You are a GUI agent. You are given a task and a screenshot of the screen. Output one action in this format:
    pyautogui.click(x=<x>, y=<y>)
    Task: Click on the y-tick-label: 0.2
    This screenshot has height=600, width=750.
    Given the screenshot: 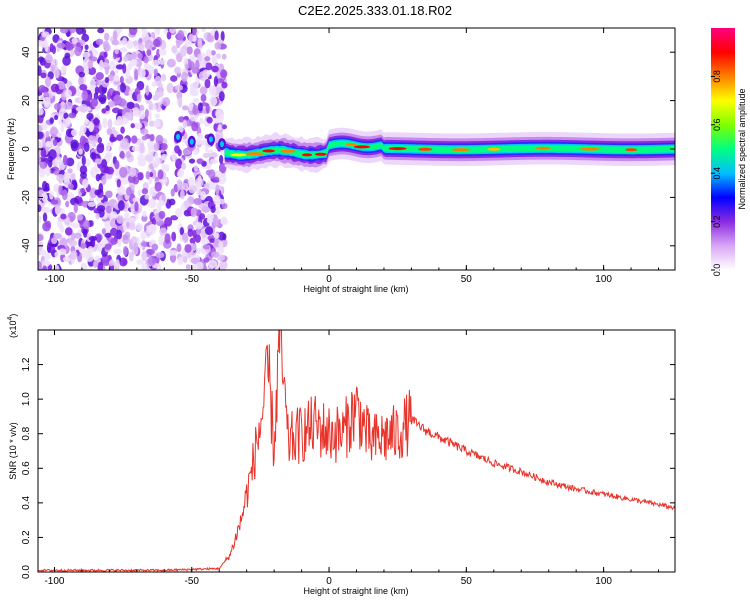 What is the action you would take?
    pyautogui.click(x=26, y=537)
    